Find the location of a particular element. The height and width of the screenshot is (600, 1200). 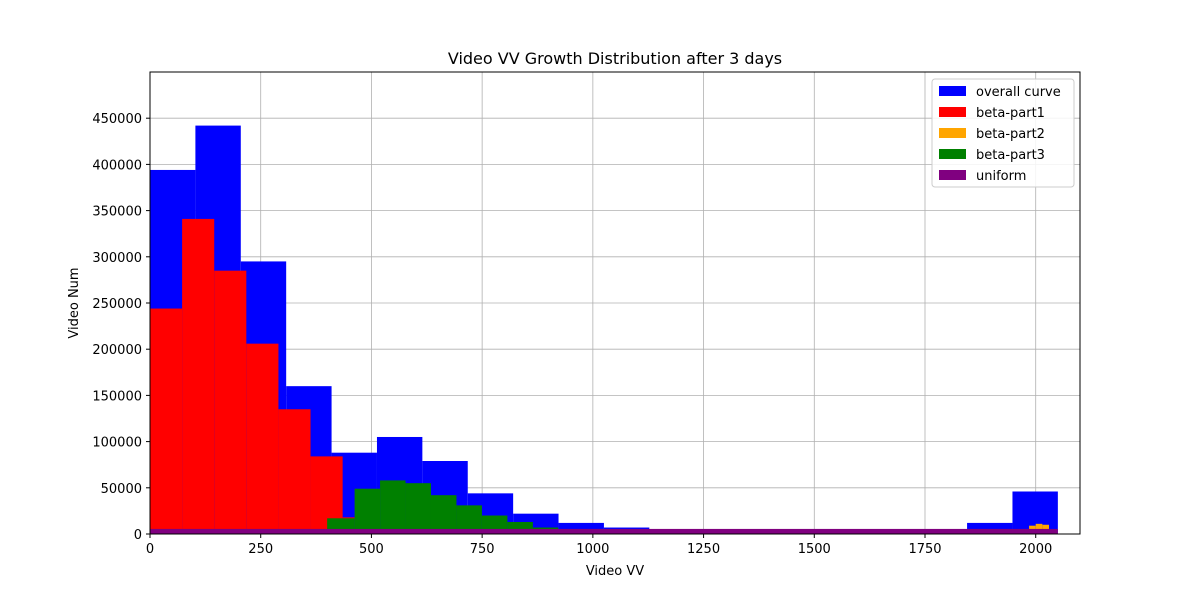

x-tick-label: 0 is located at coordinates (150, 549).